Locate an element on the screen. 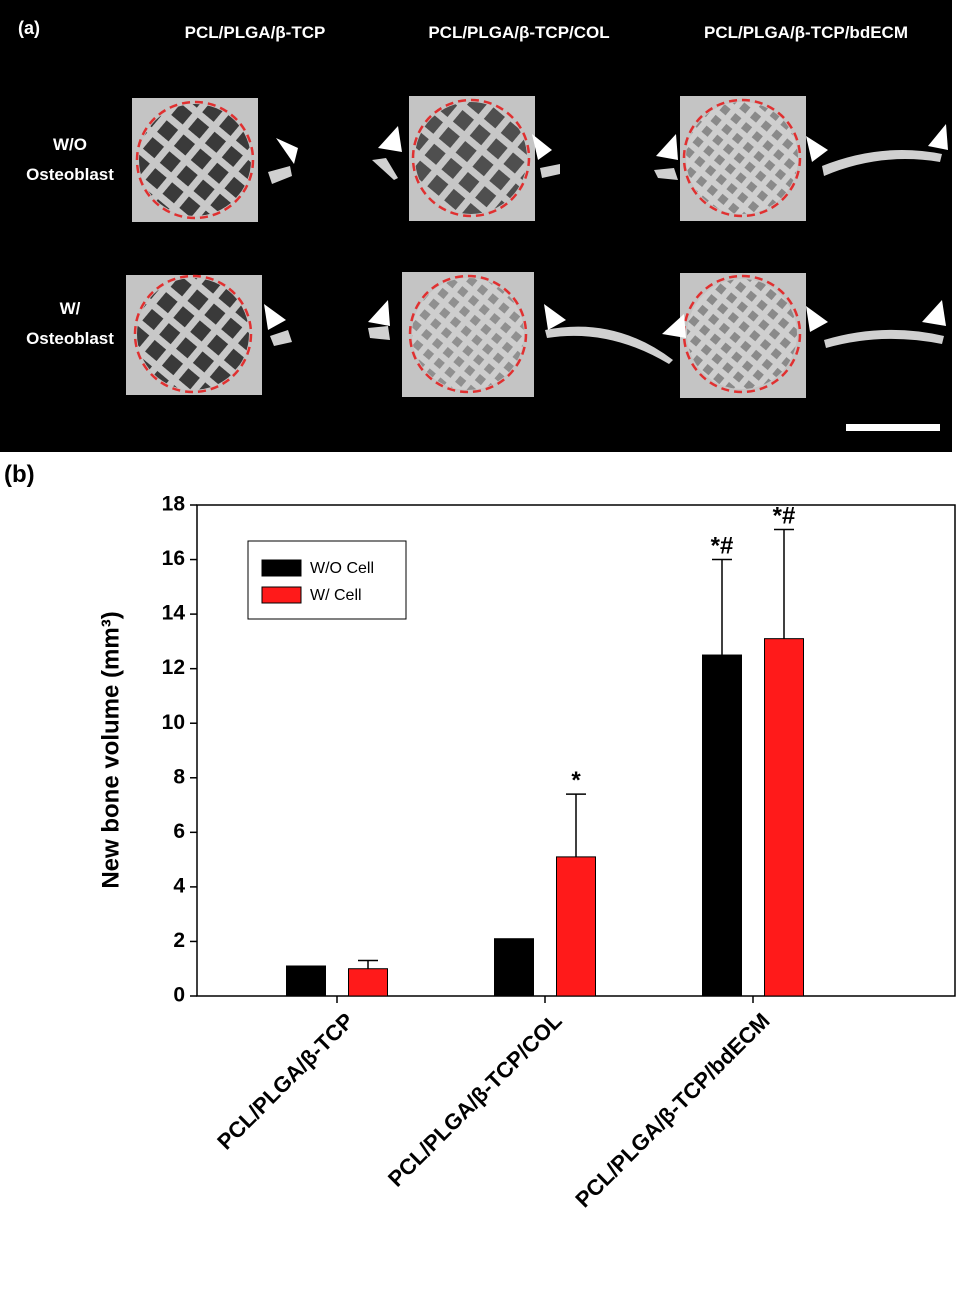  y-tick-label: 16 is located at coordinates (173, 558).